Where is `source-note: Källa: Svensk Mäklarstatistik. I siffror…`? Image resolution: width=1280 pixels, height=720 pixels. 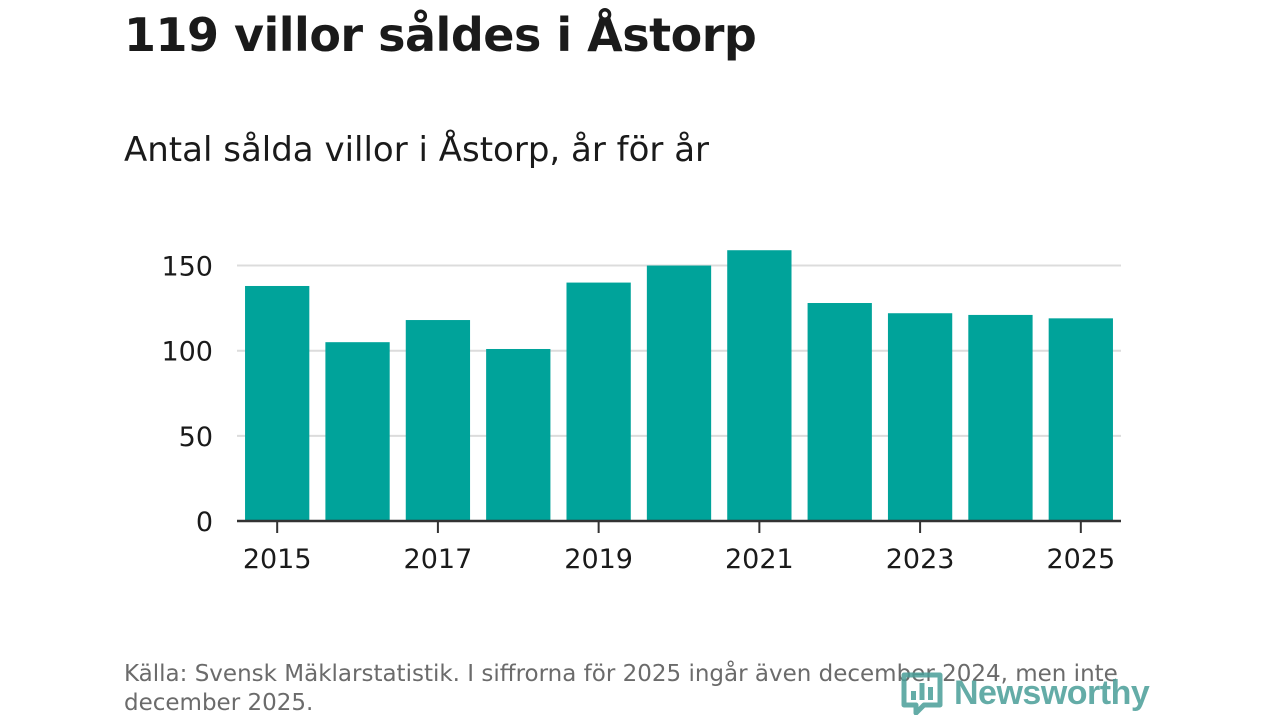 source-note: Källa: Svensk Mäklarstatistik. I siffror… is located at coordinates (621, 688).